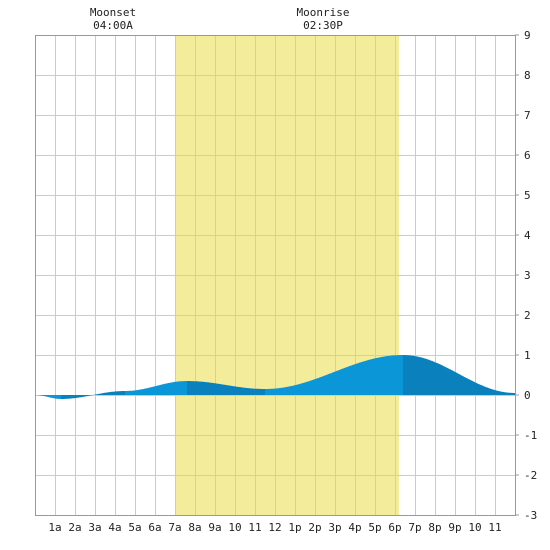 This screenshot has height=550, width=550. What do you see at coordinates (113, 12) in the screenshot?
I see `moon-event-label: Moonset` at bounding box center [113, 12].